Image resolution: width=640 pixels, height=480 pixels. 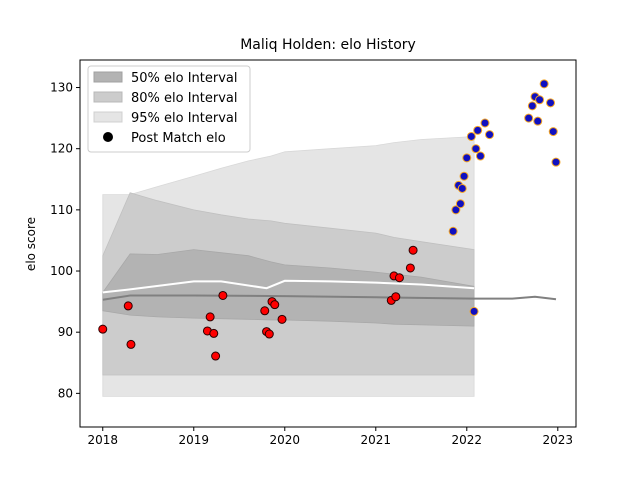 I want to click on chart-title: Maliq Holden: elo History, so click(x=328, y=45).